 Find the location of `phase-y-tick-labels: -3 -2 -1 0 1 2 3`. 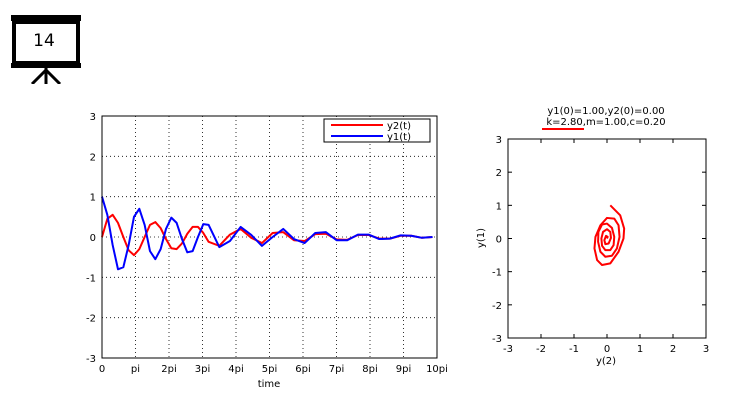

phase-y-tick-labels: -3 -2 -1 0 1 2 3 is located at coordinates (497, 240).